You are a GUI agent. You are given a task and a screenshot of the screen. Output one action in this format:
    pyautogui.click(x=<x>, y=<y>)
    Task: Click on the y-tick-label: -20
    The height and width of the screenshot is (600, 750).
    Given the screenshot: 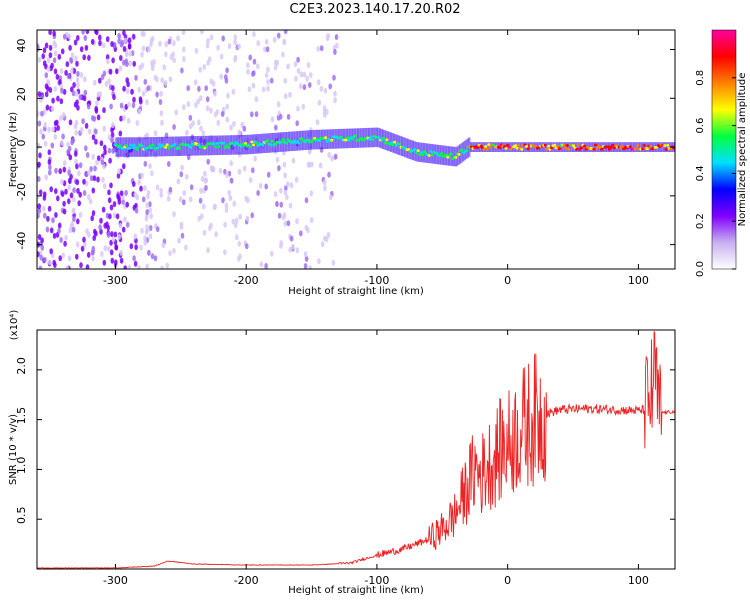 What is the action you would take?
    pyautogui.click(x=21, y=192)
    